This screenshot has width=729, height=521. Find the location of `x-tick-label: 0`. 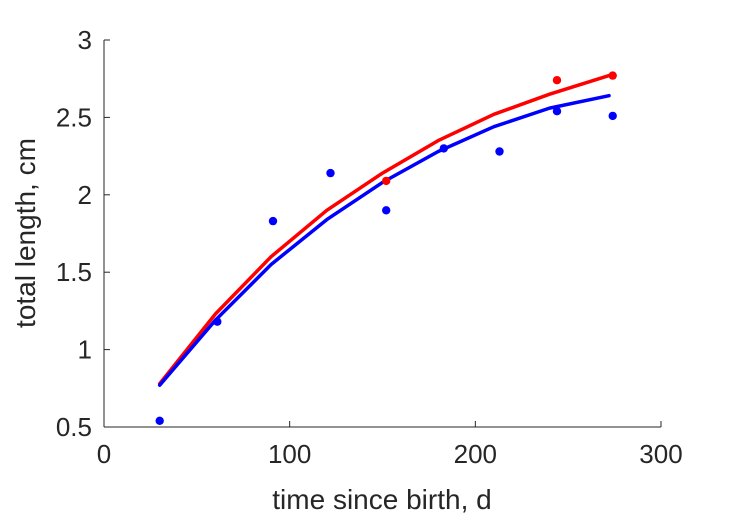

x-tick-label: 0 is located at coordinates (104, 454).